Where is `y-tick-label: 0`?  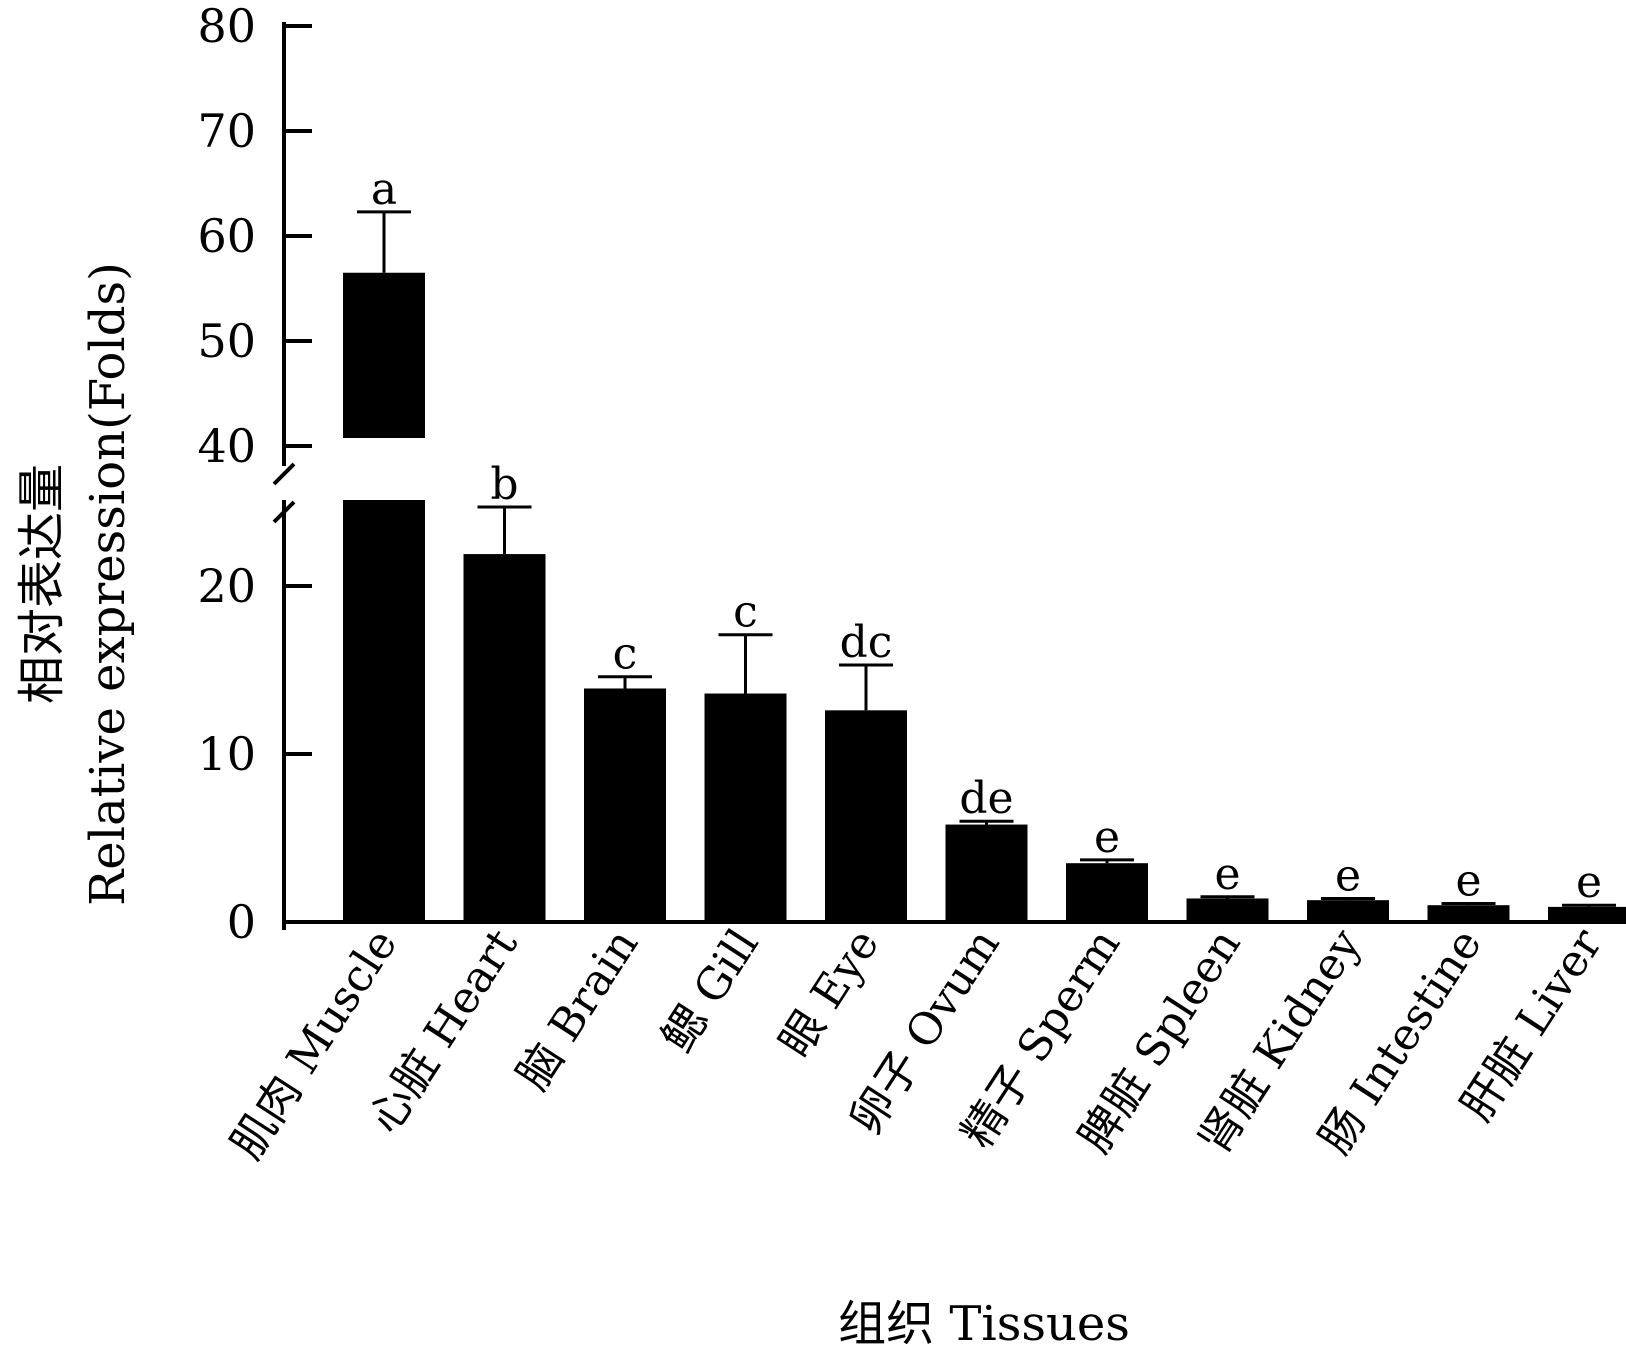 y-tick-label: 0 is located at coordinates (241, 922).